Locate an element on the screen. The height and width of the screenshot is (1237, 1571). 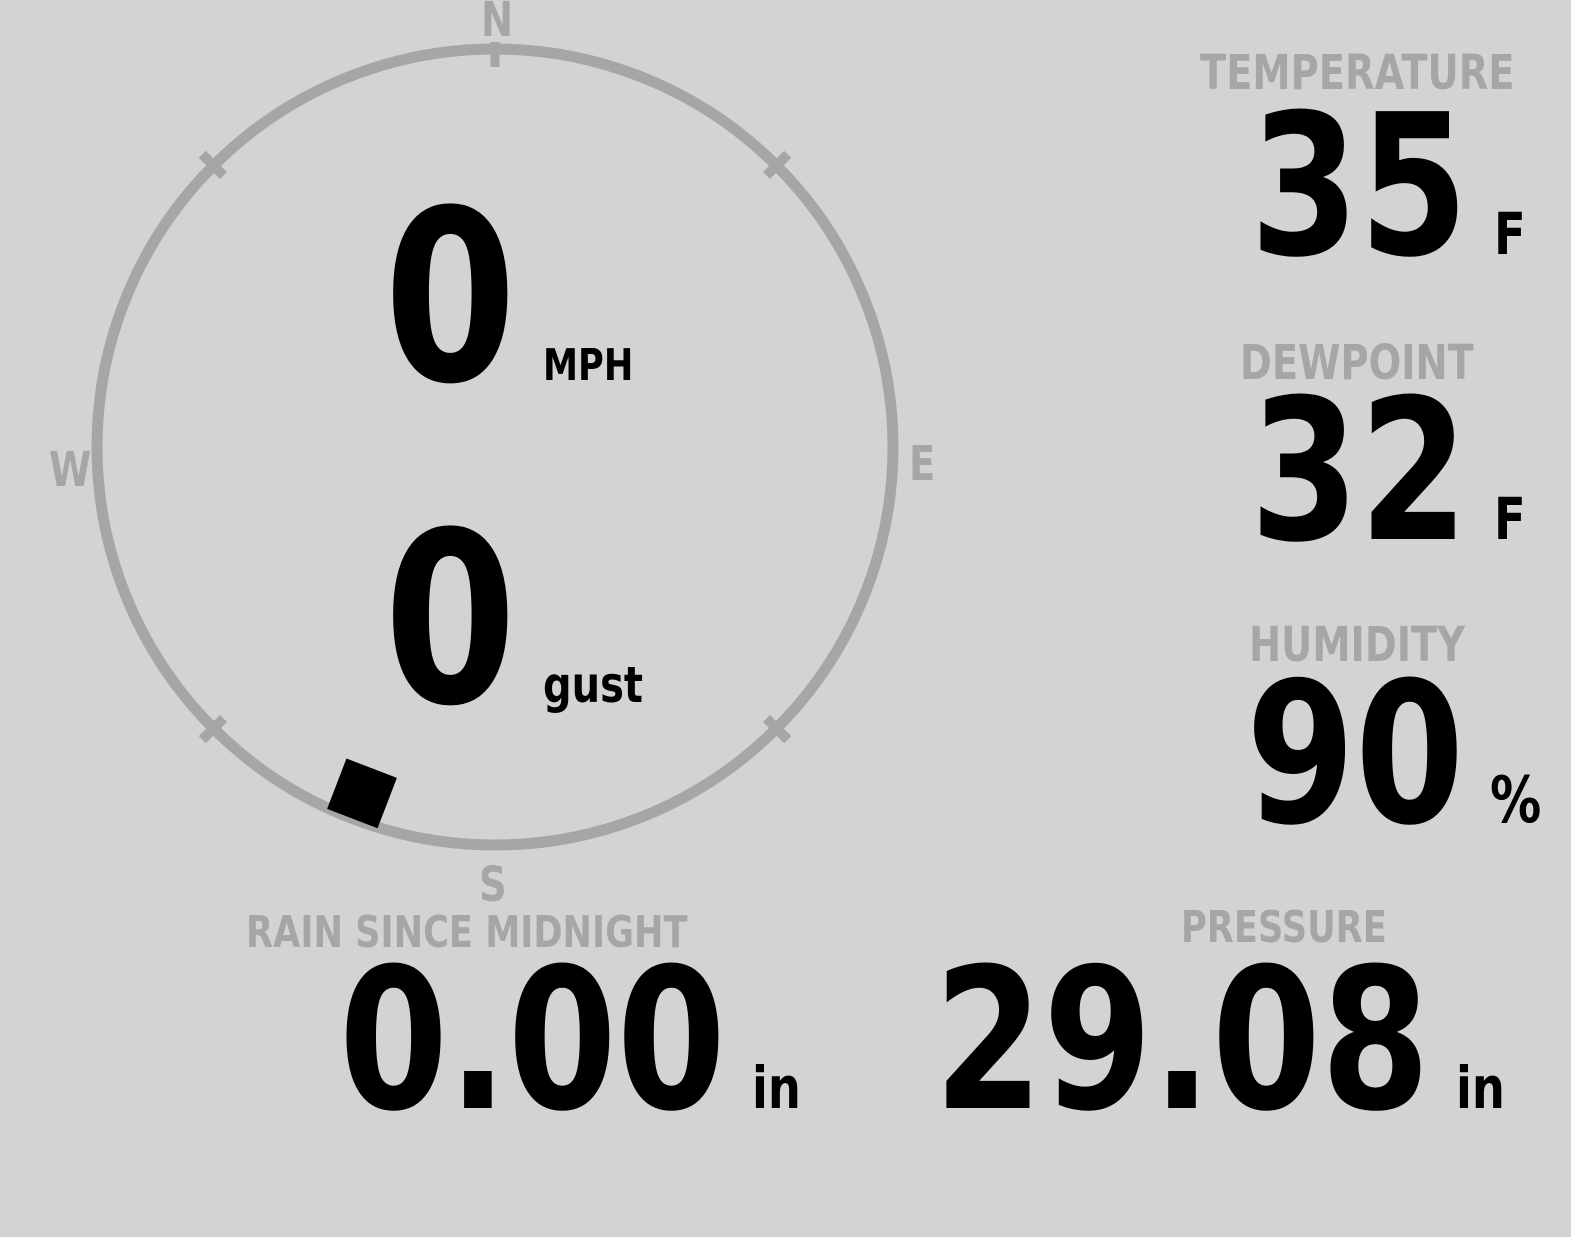
compass-letter-e: E is located at coordinates (922, 464).